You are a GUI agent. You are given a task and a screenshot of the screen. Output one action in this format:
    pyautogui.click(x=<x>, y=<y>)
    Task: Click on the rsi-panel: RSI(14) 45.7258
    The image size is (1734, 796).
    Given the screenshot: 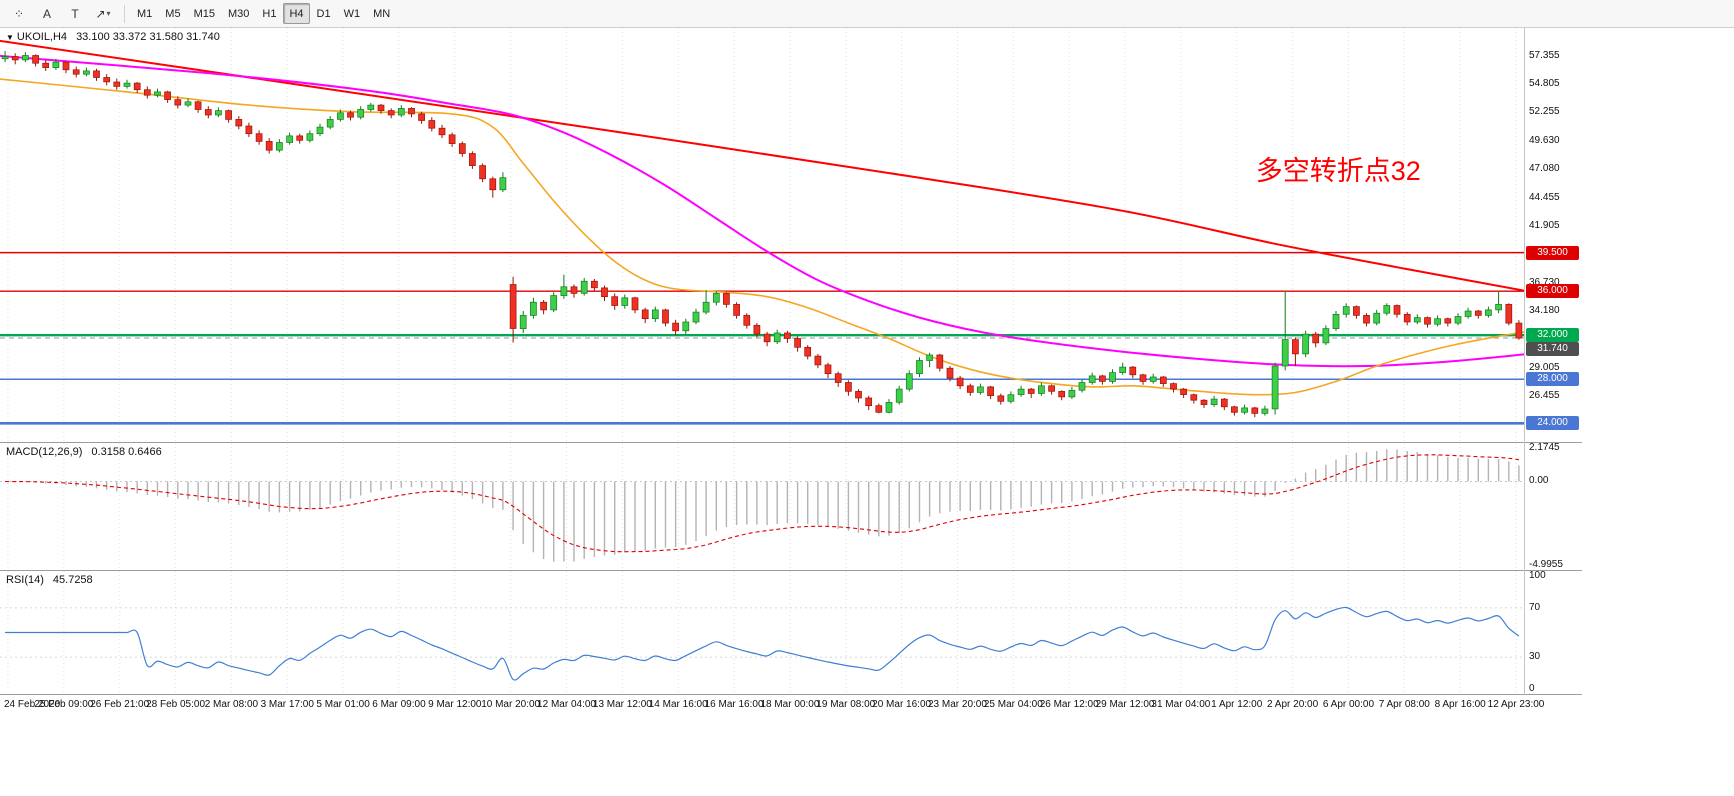 What is the action you would take?
    pyautogui.click(x=762, y=632)
    